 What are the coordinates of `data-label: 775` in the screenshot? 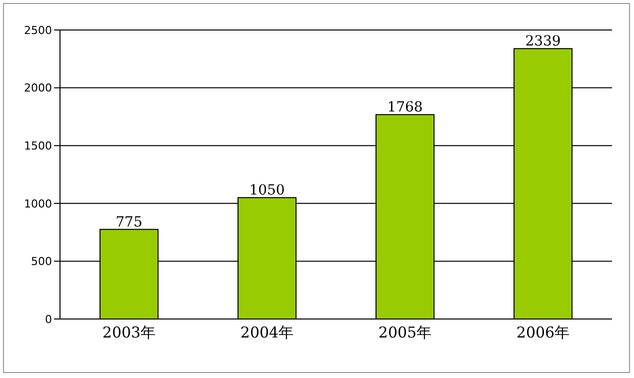 It's located at (129, 222).